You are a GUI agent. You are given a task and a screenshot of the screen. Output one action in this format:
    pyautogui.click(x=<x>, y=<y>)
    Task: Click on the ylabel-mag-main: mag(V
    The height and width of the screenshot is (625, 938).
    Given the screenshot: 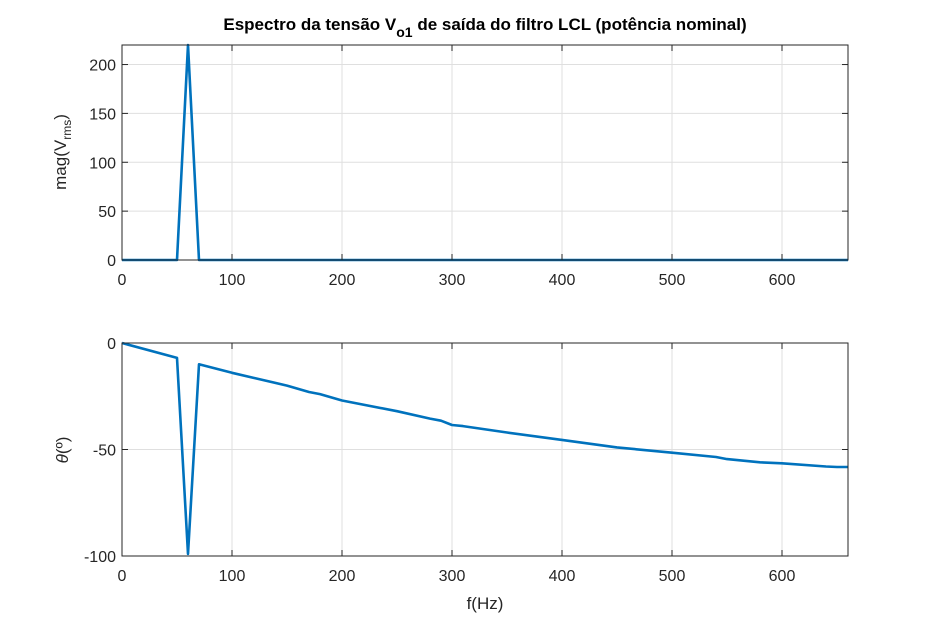 What is the action you would take?
    pyautogui.click(x=60, y=164)
    